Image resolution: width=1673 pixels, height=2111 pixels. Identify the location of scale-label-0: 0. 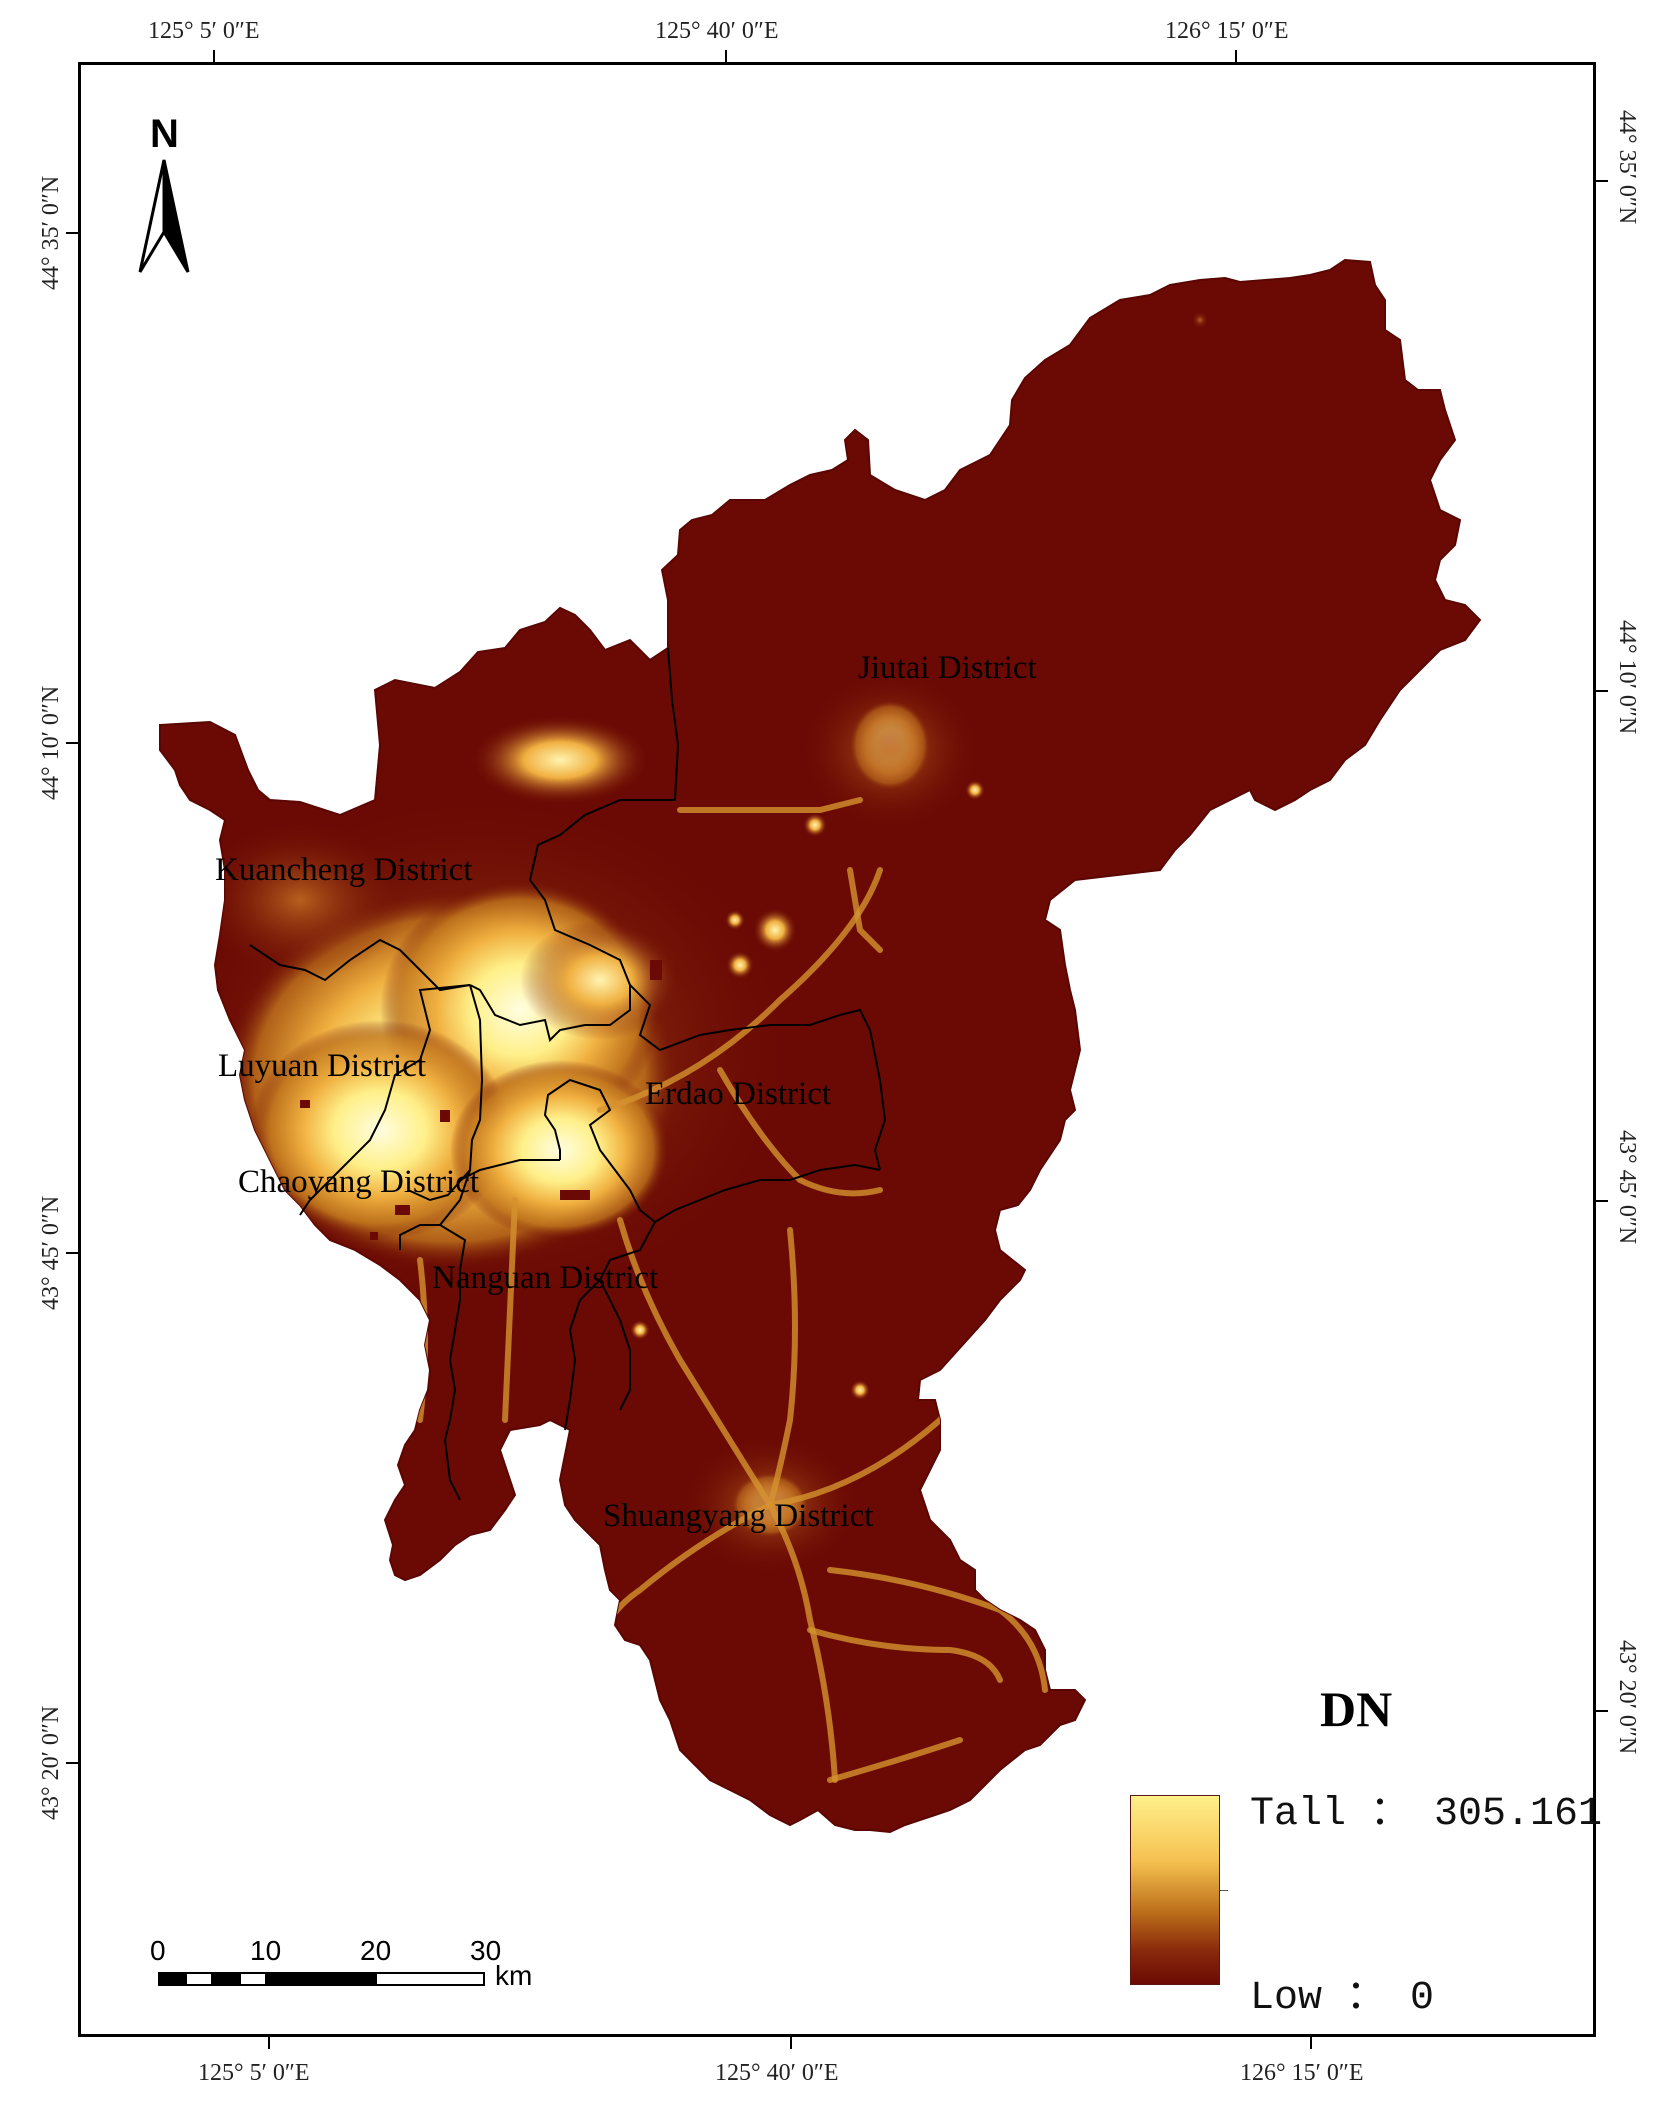
(158, 1950).